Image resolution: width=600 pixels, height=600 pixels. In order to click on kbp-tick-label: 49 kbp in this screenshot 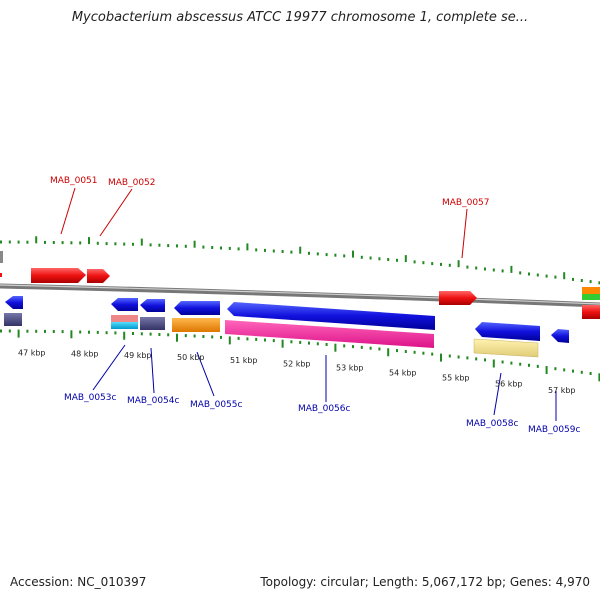, I will do `click(138, 355)`.